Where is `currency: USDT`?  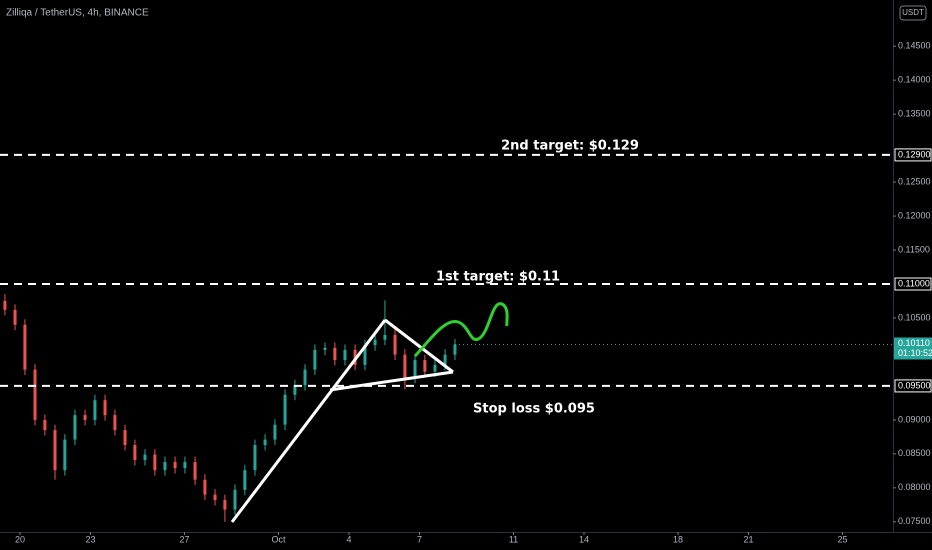
currency: USDT is located at coordinates (913, 12).